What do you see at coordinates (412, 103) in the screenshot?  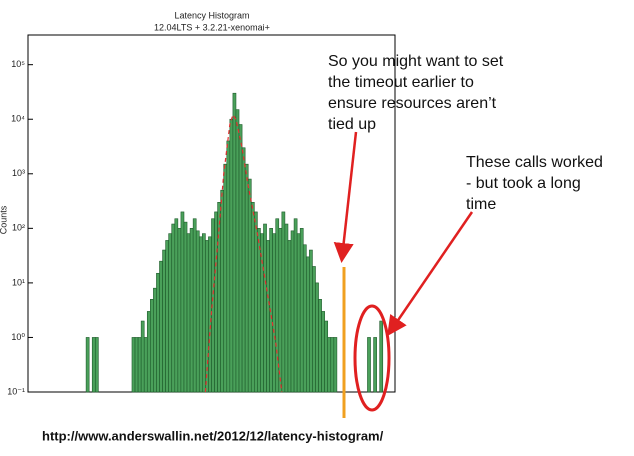 I see `annotation: ensure resources aren’t` at bounding box center [412, 103].